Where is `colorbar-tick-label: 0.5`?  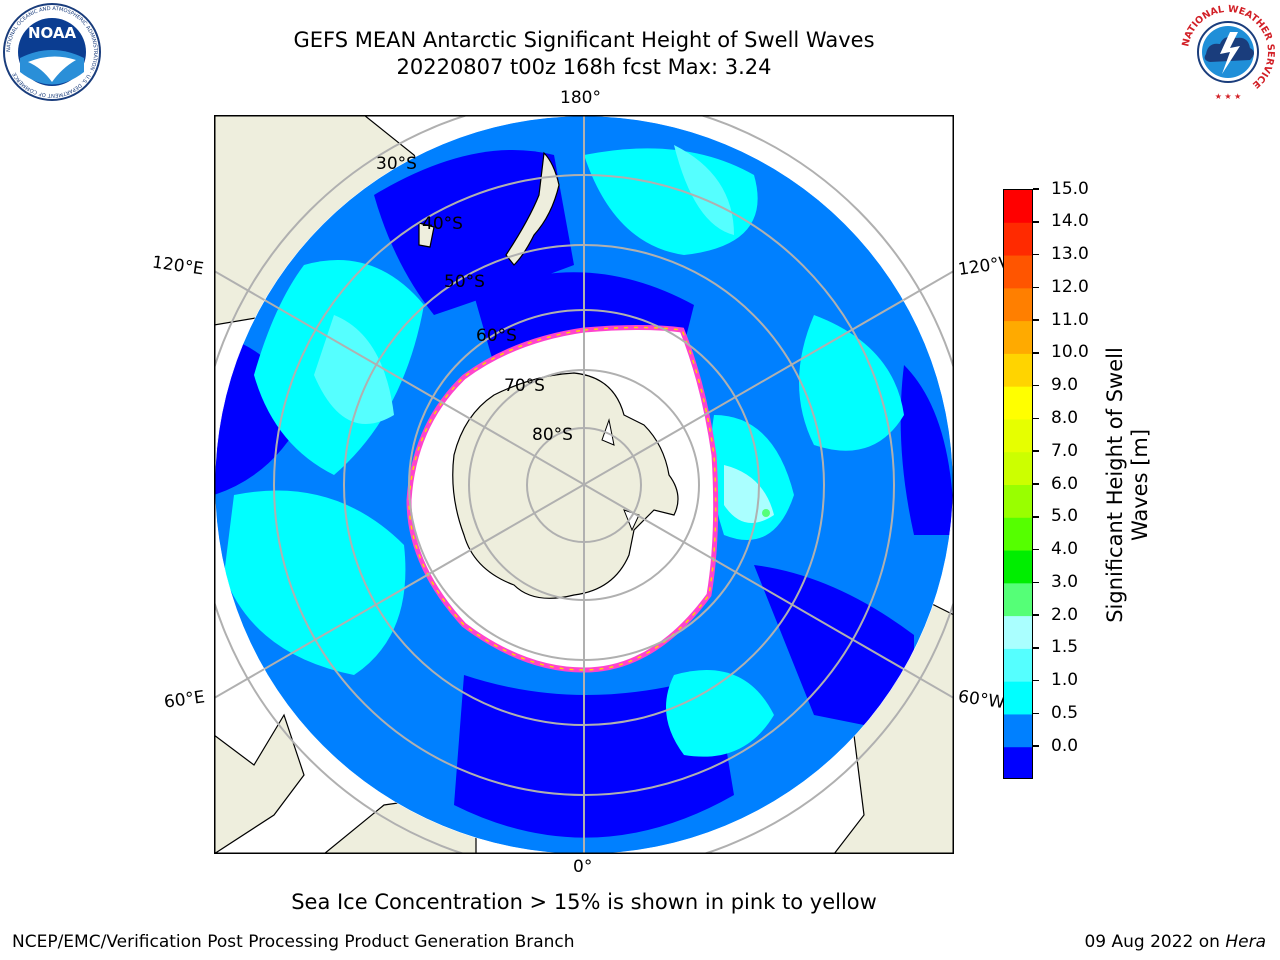
colorbar-tick-label: 0.5 is located at coordinates (1065, 712).